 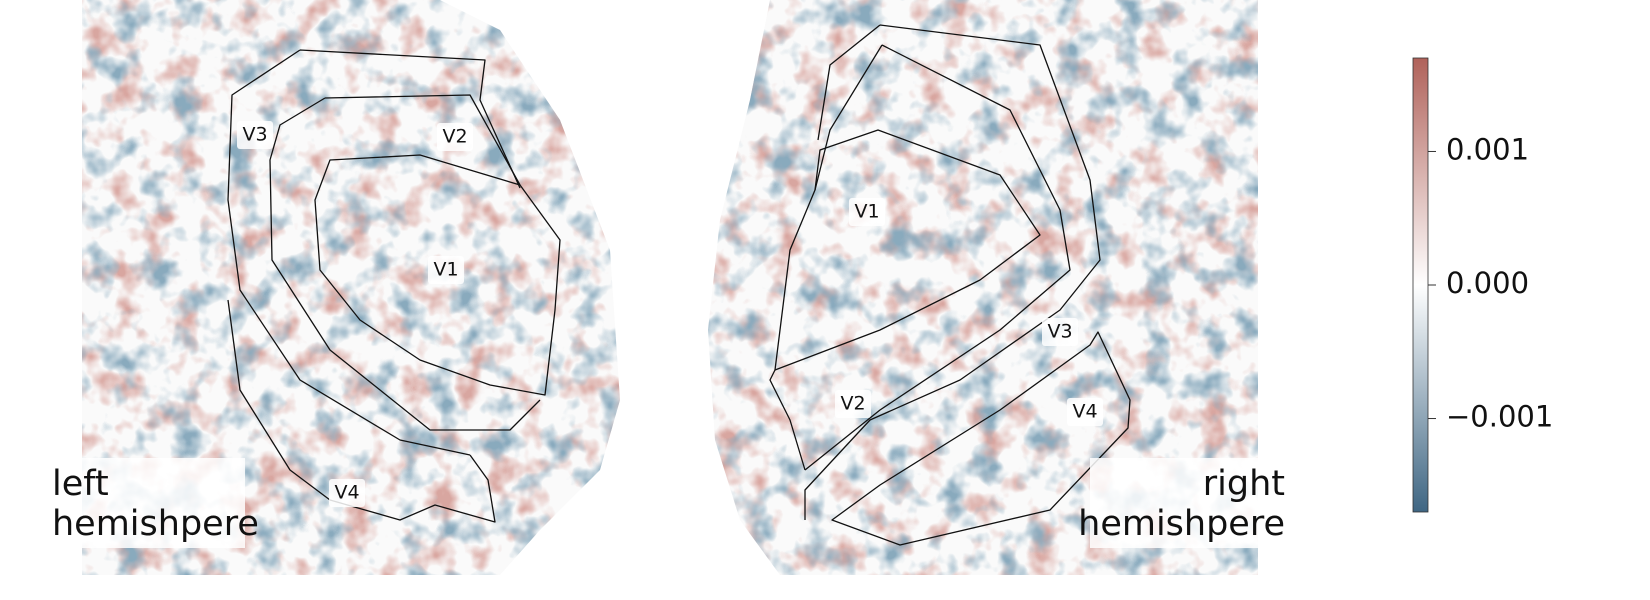 I want to click on hemisphere-label: left, so click(x=80, y=484).